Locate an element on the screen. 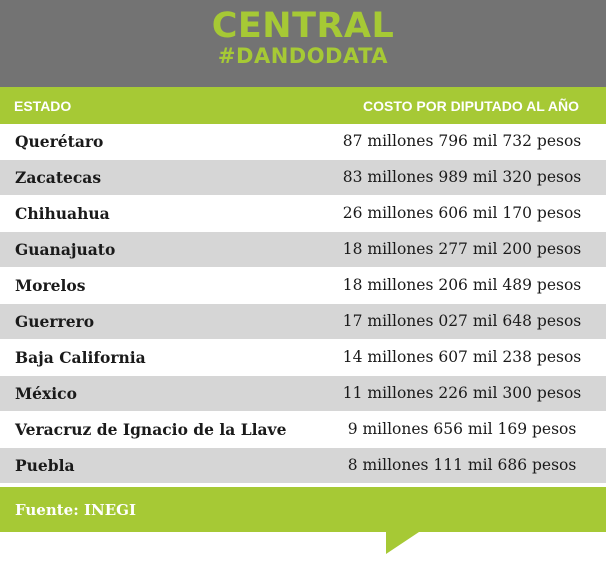 This screenshot has width=606, height=565. cell-estado: Zacatecas is located at coordinates (58, 177).